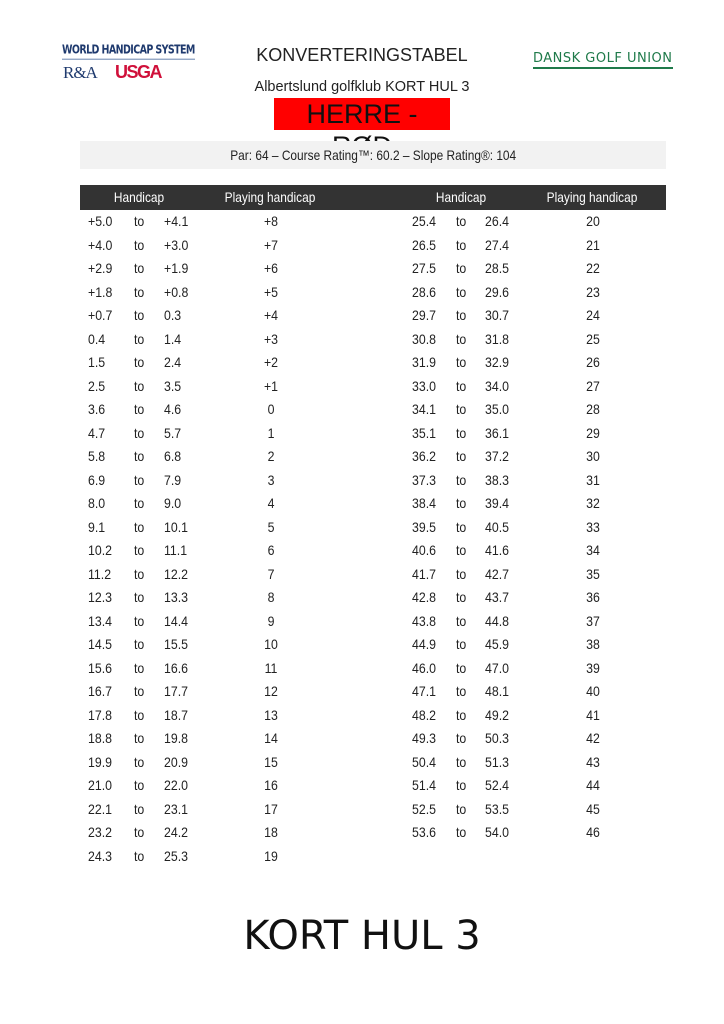 Image resolution: width=724 pixels, height=1024 pixels. What do you see at coordinates (424, 738) in the screenshot?
I see `handicap-from: 49.3` at bounding box center [424, 738].